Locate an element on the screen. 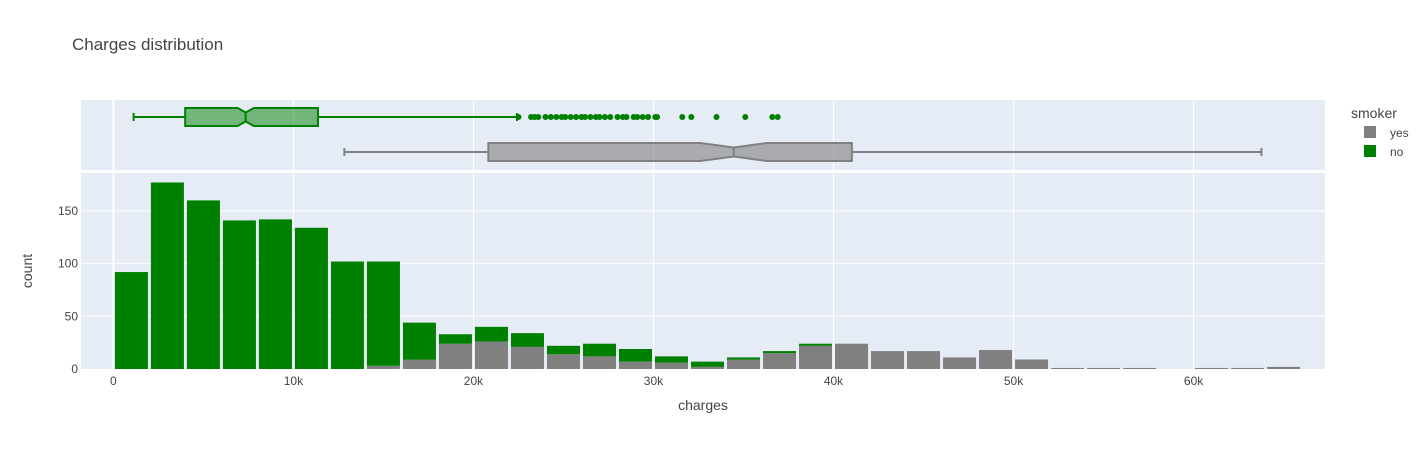 The width and height of the screenshot is (1428, 455). y-tick-label: 0 is located at coordinates (74, 369).